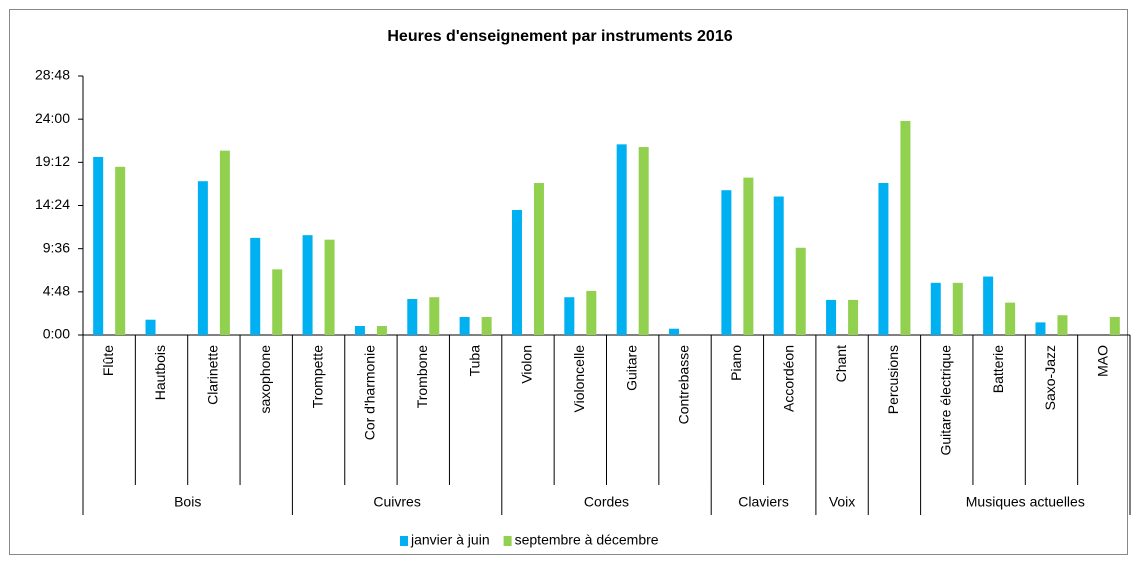  Describe the element at coordinates (1025, 502) in the screenshot. I see `group-label: Musiques actuelles` at that location.